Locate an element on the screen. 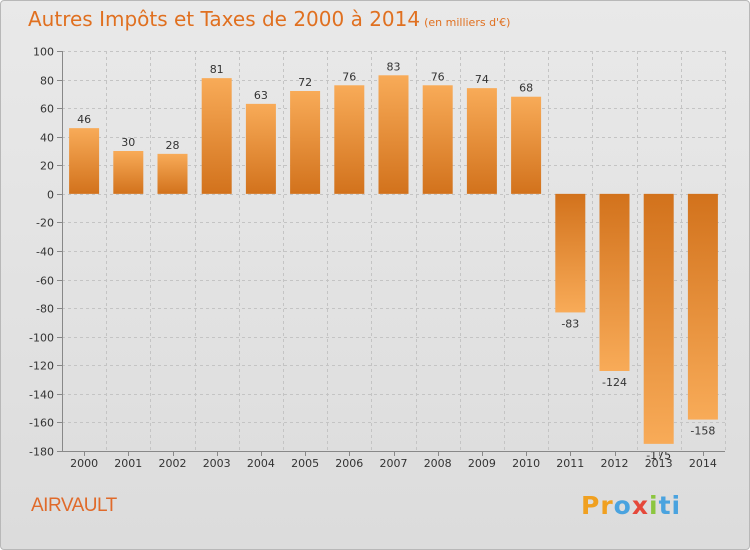 This screenshot has height=550, width=750. y-tick-label: -100 is located at coordinates (41, 338).